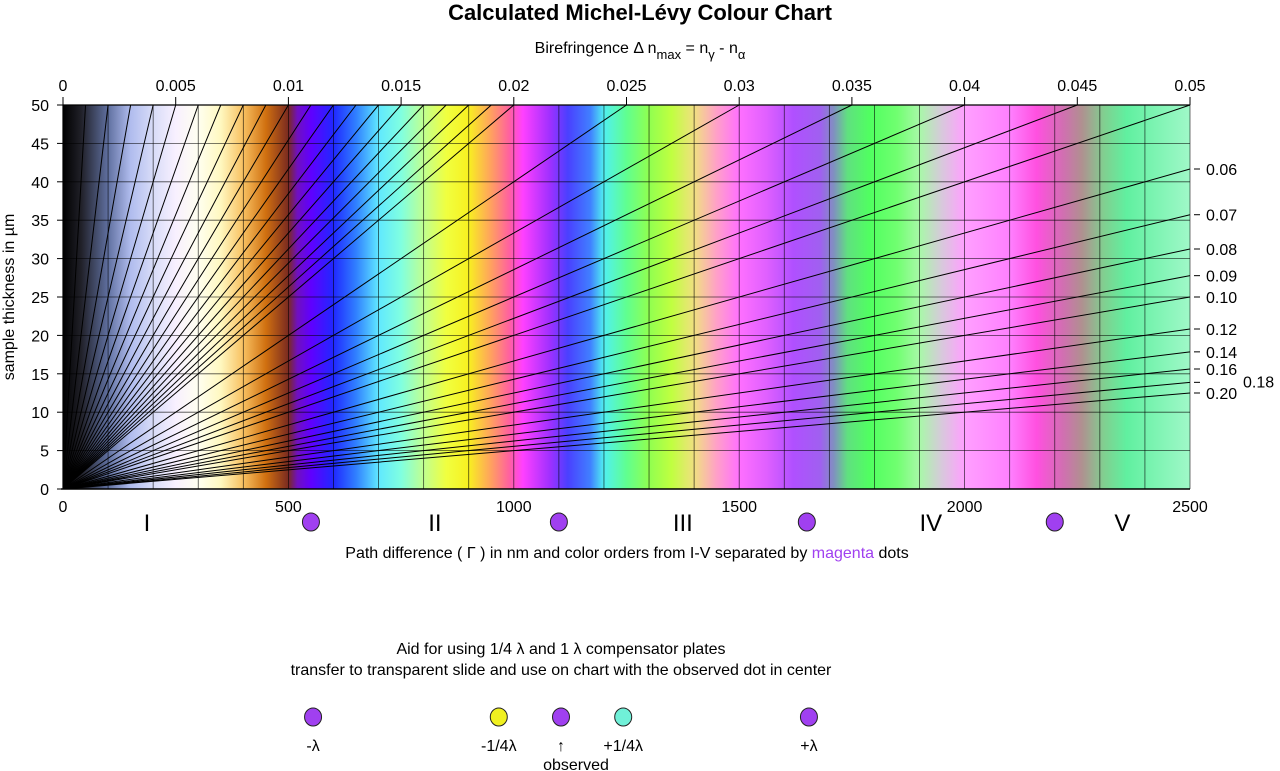 This screenshot has width=1280, height=771. I want to click on x-tick-label: 1000, so click(514, 507).